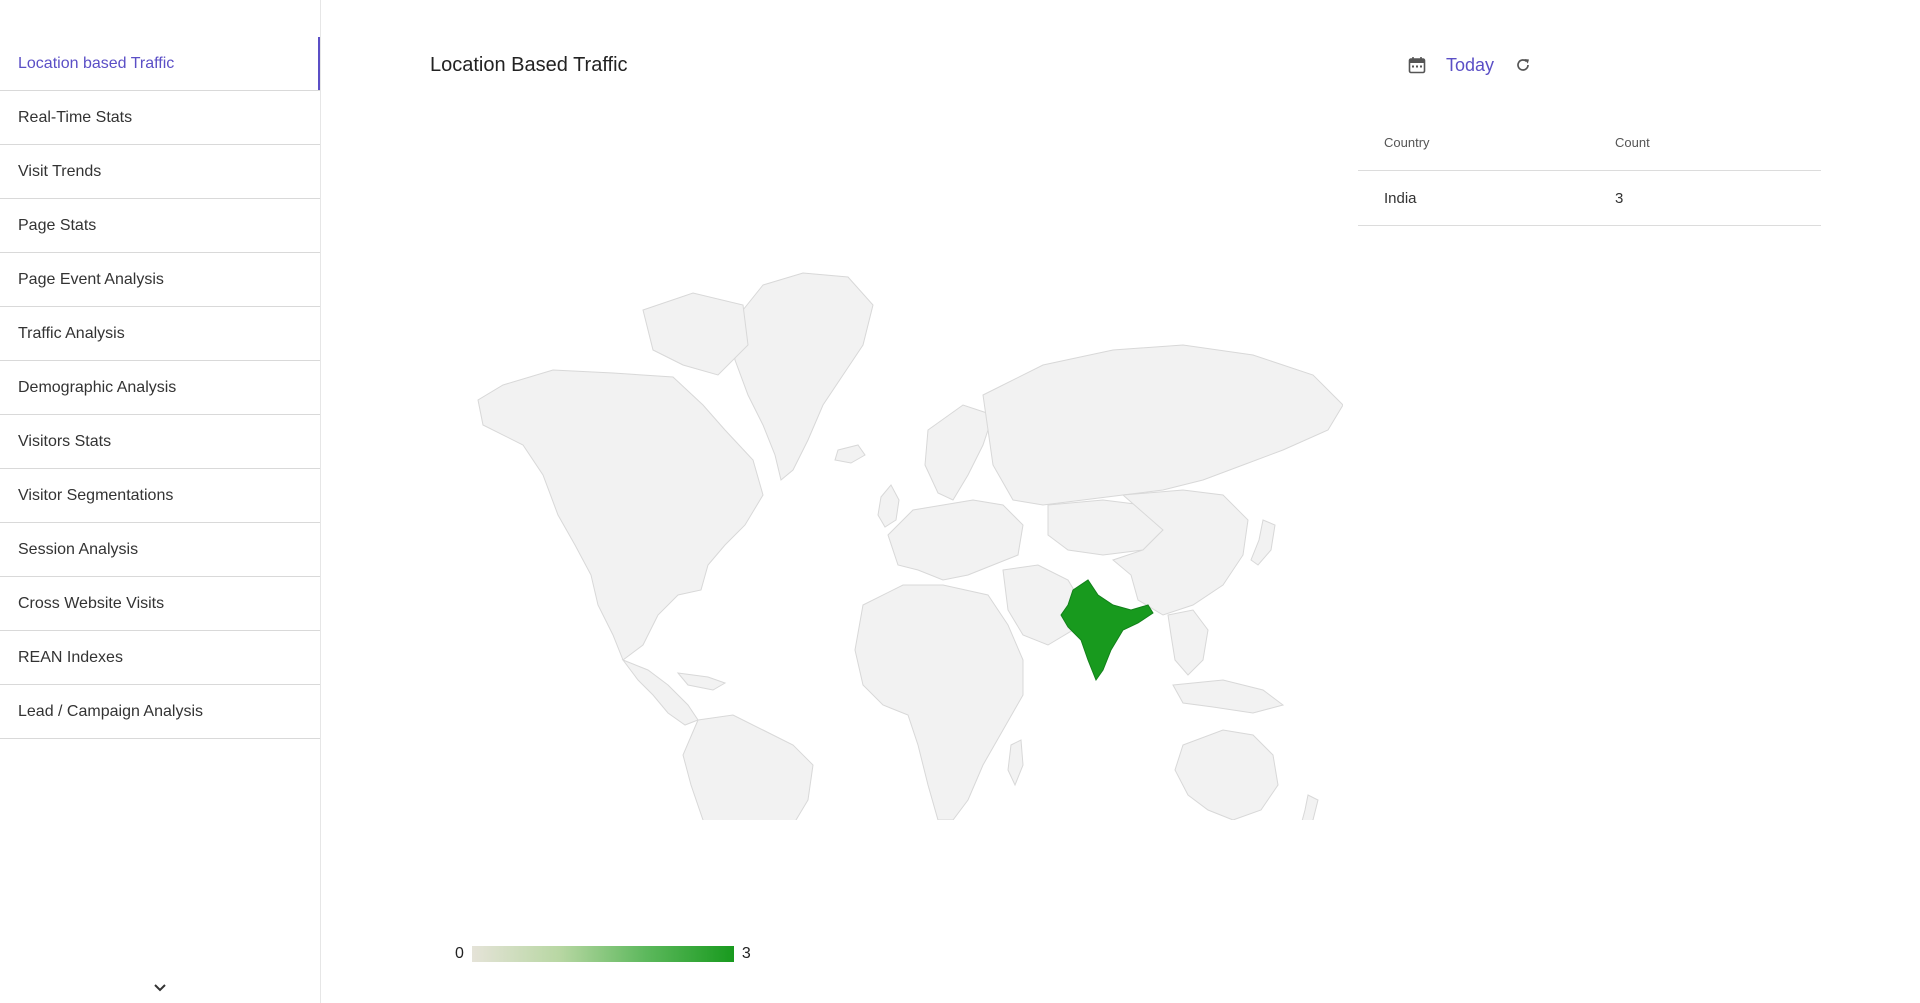 This screenshot has width=1920, height=1003. Describe the element at coordinates (1107, 630) in the screenshot. I see `map-region-india` at that location.